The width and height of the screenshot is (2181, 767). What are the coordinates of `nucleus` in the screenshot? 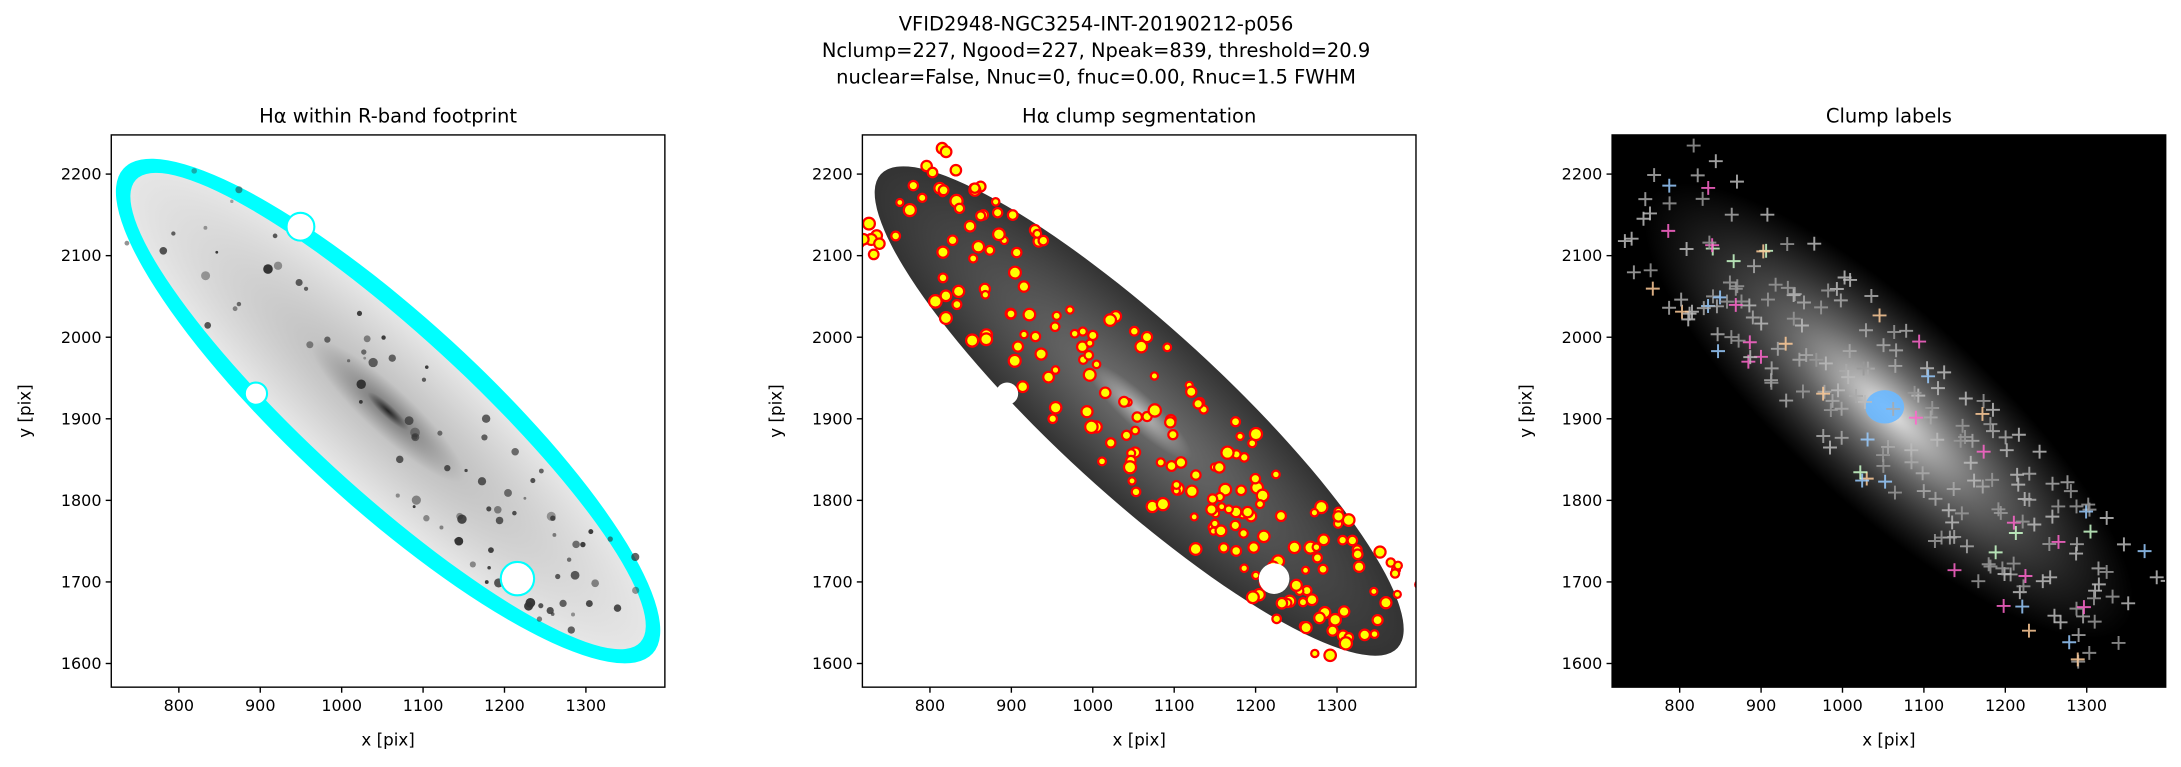 It's located at (1885, 407).